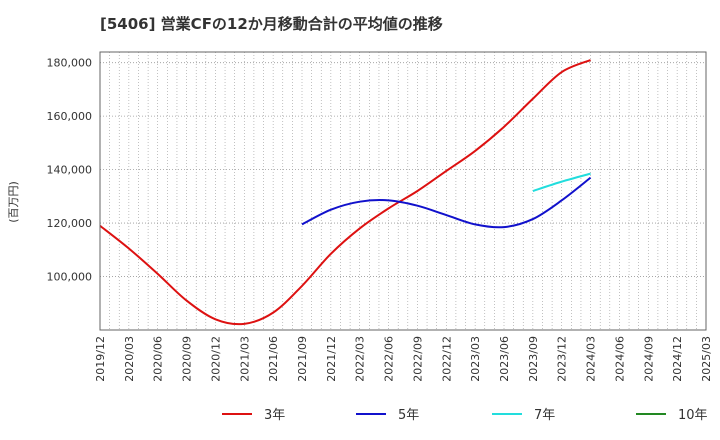 This screenshot has height=440, width=720. What do you see at coordinates (544, 415) in the screenshot?
I see `legend-label-7年: 7年` at bounding box center [544, 415].